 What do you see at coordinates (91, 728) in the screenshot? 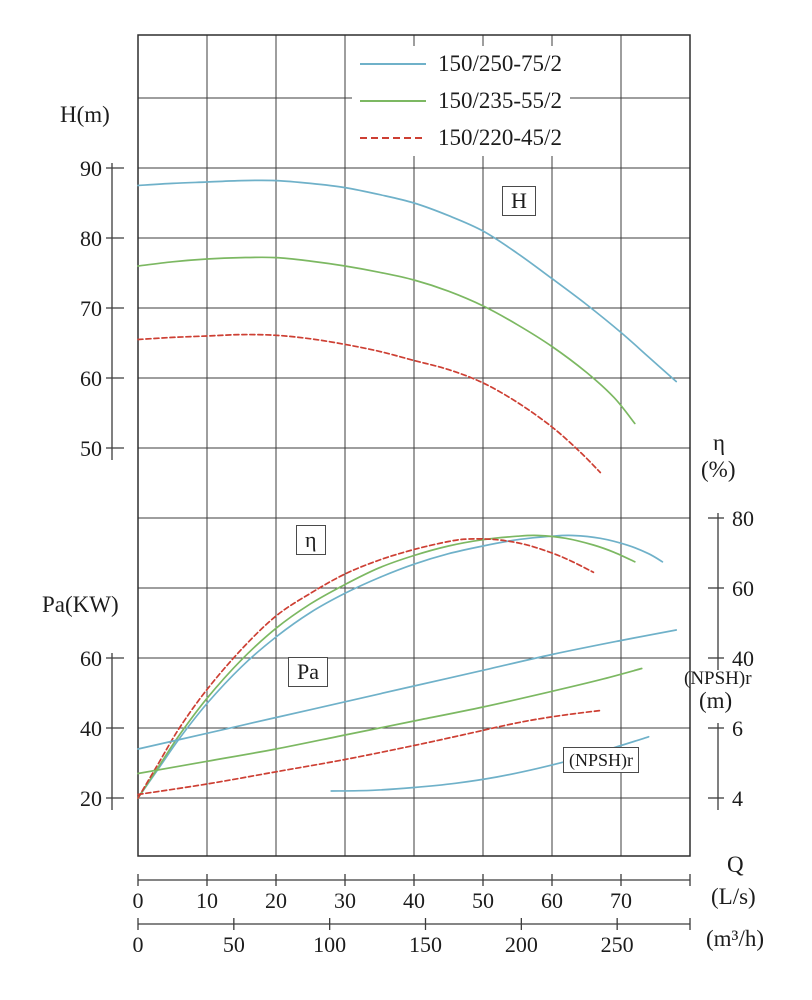
I see `pa-tick-label: 40` at bounding box center [91, 728].